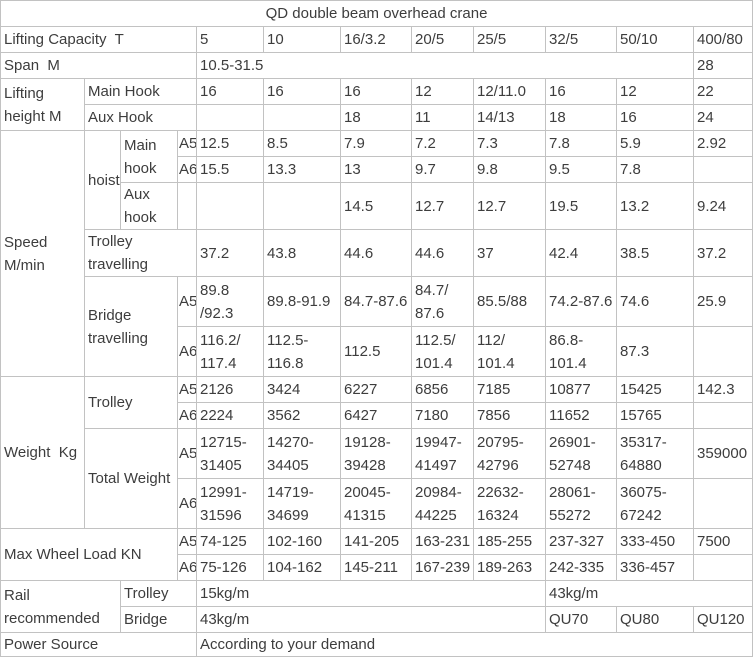 The image size is (754, 657). Describe the element at coordinates (42, 104) in the screenshot. I see `label-lifting-height: Lifting height M` at that location.